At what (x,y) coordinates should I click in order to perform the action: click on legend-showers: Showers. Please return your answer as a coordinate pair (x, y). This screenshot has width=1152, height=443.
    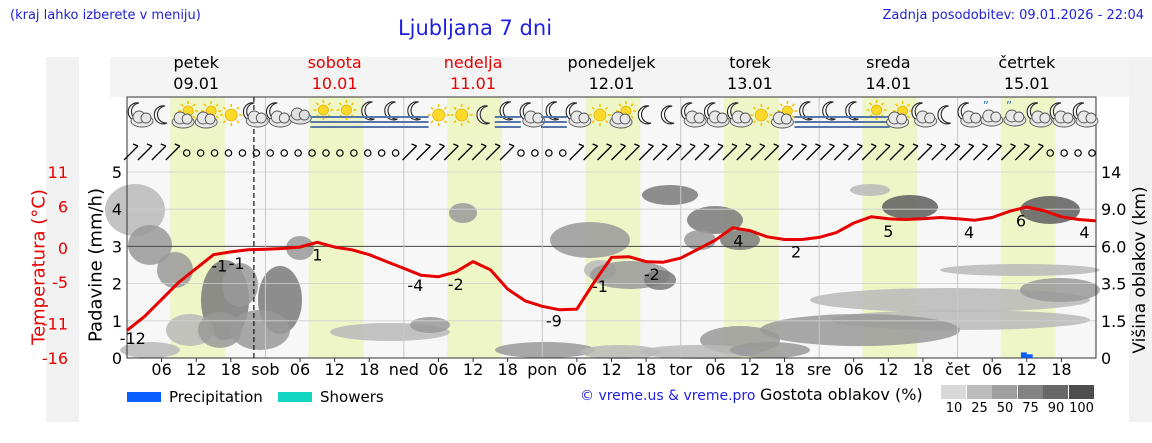
    Looking at the image, I should click on (331, 397).